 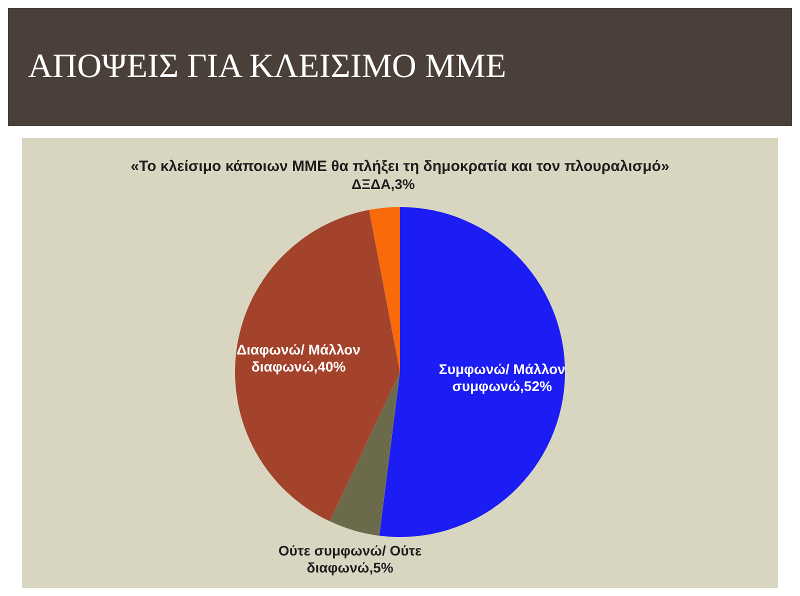 What do you see at coordinates (267, 67) in the screenshot?
I see `chart-title: ΑΠΟΨΕΙΣ ΓΙΑ ΚΛΕΙΣΙΜΟ ΜΜΕ` at bounding box center [267, 67].